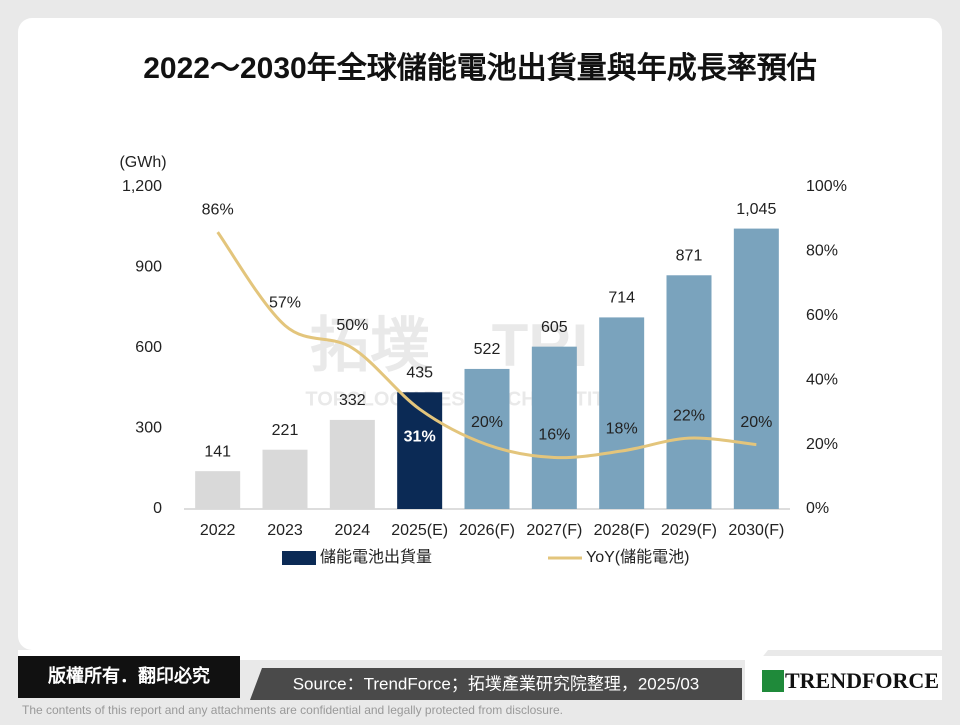 This screenshot has height=725, width=960. Describe the element at coordinates (479, 68) in the screenshot. I see `chart-title: 2022～2030年全球儲能電池出貨量與年成長率預估` at that location.